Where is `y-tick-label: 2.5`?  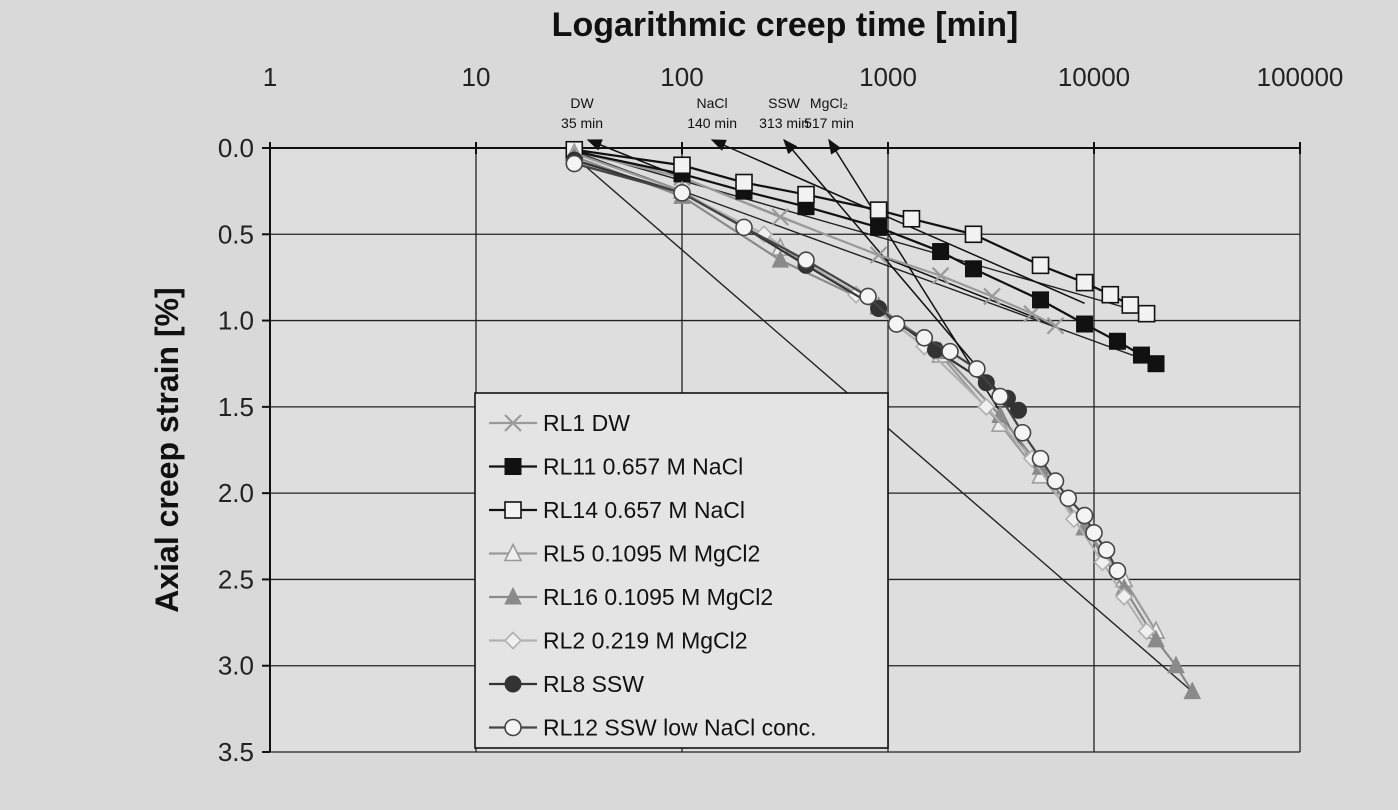
y-tick-label: 2.5 is located at coordinates (236, 579).